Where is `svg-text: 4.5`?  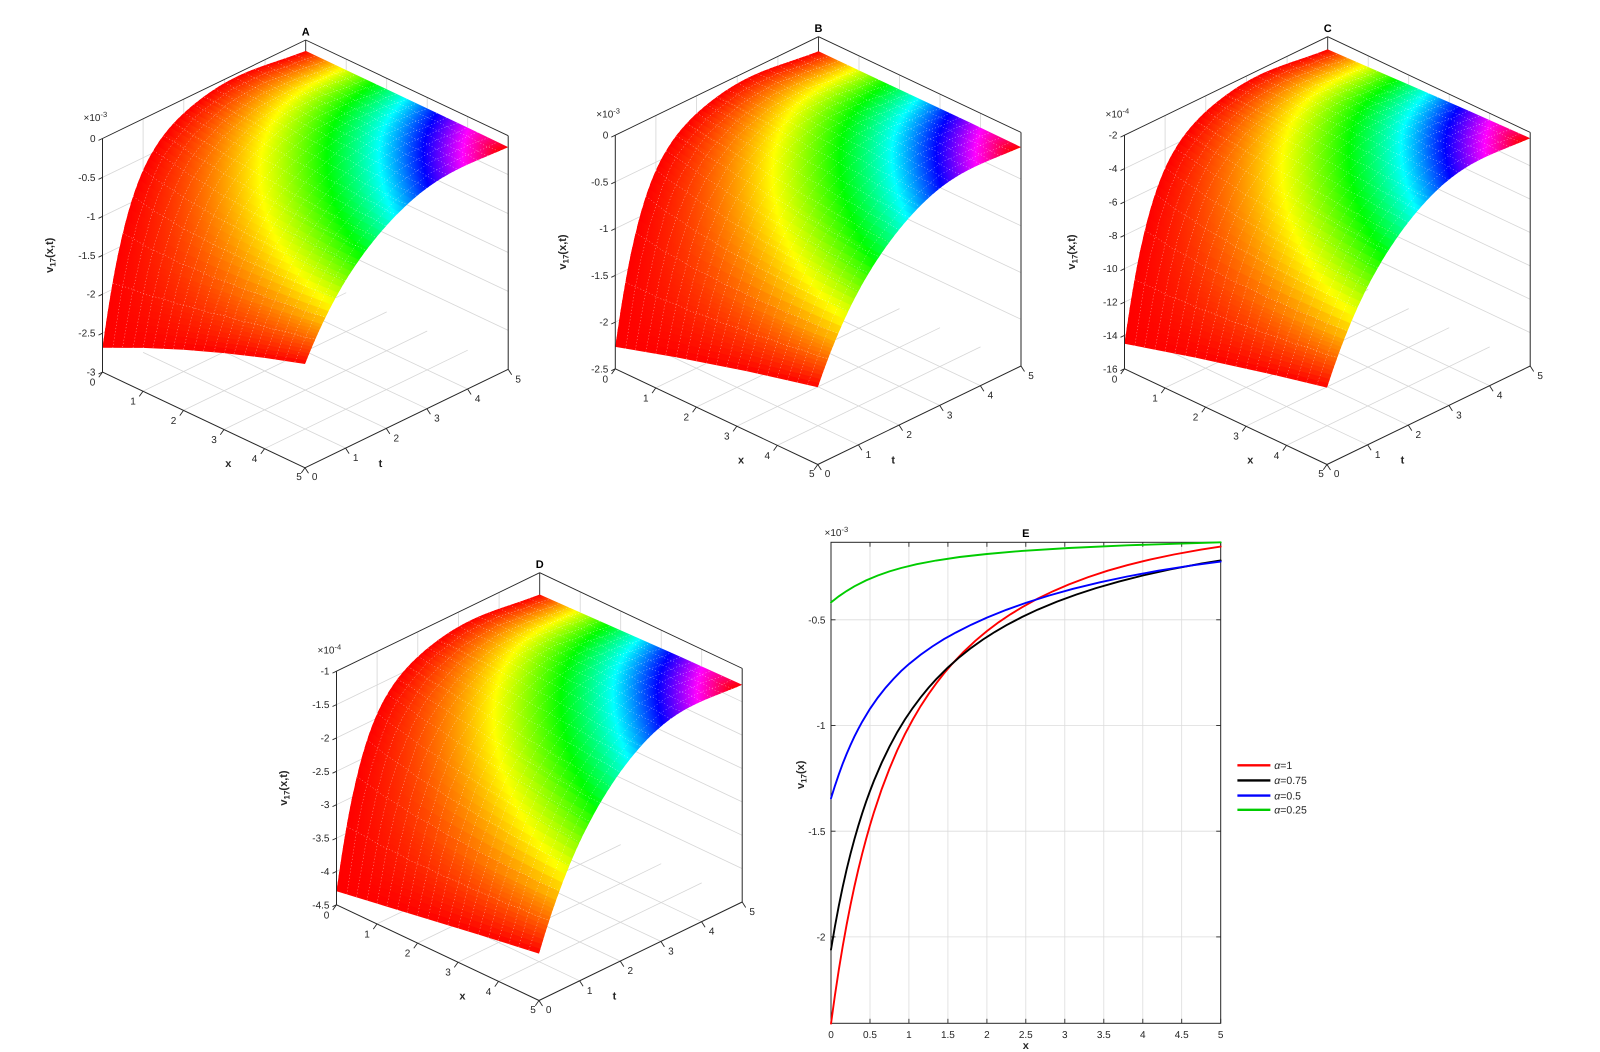
svg-text: 4.5 is located at coordinates (1182, 1035).